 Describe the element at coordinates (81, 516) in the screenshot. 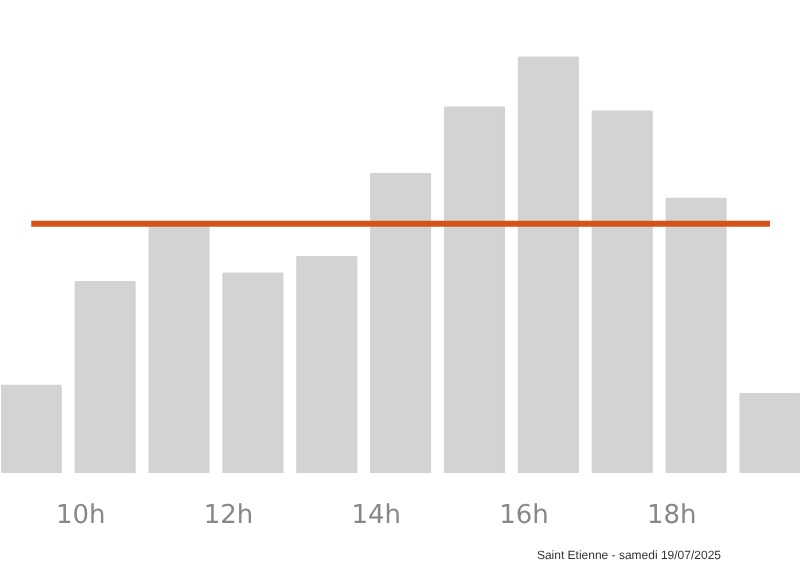

I see `x-tick-label: 10h` at that location.